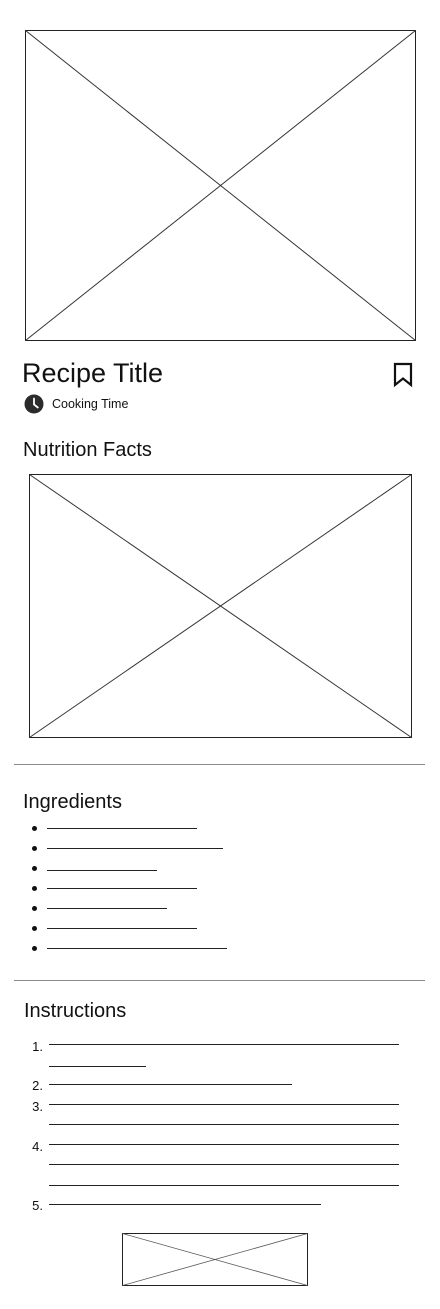 This screenshot has height=1309, width=440. Describe the element at coordinates (72, 802) in the screenshot. I see `ingredients-heading: Ingredients` at that location.